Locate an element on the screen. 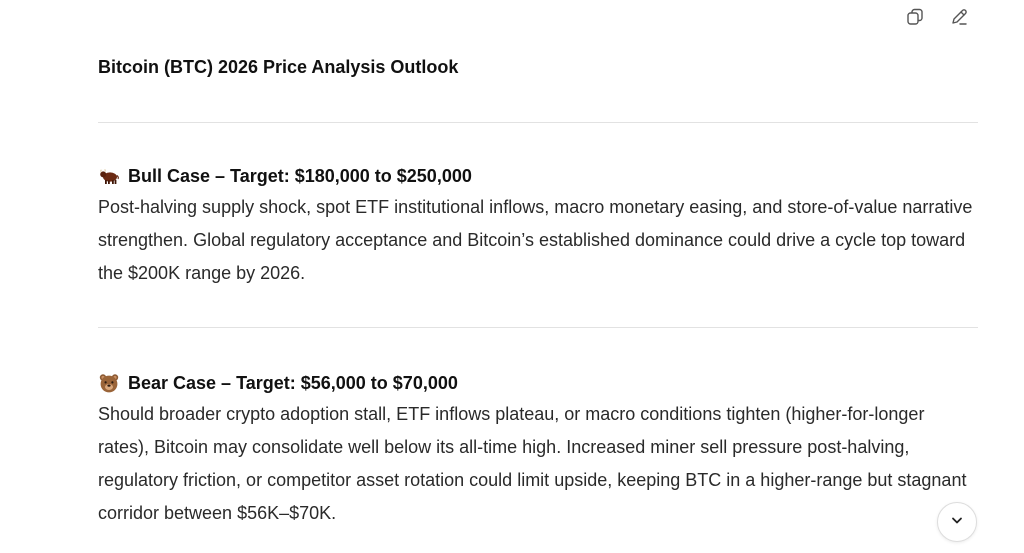 The image size is (1024, 553). pencil-icon is located at coordinates (959, 17).